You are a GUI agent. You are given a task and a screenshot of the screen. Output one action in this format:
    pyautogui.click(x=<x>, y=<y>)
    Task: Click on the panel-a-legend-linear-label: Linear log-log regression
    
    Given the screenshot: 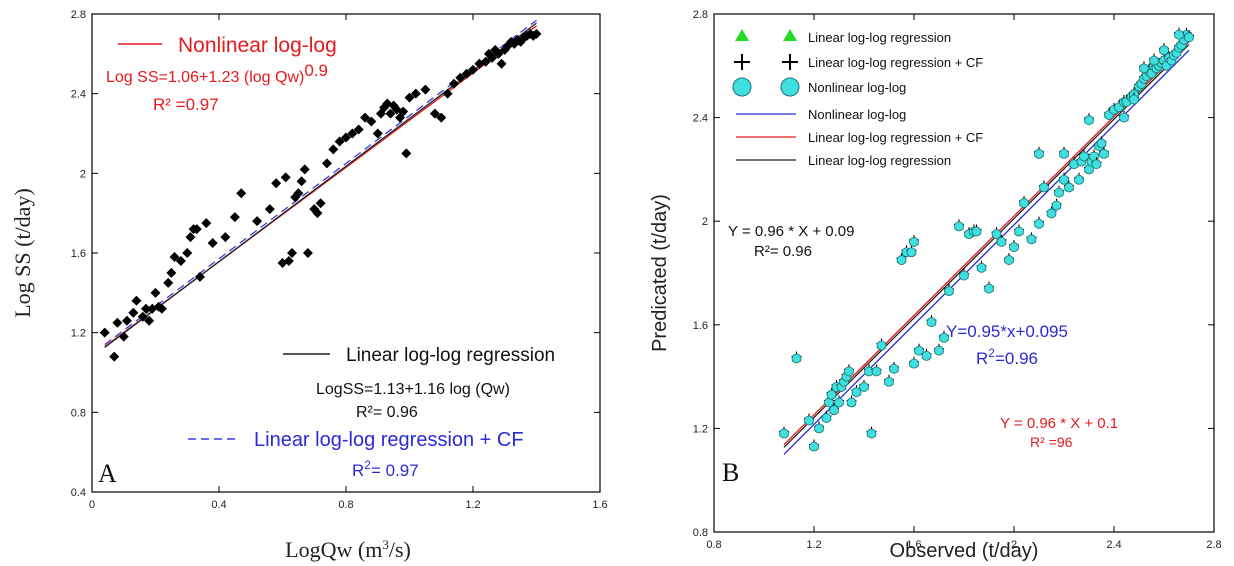 What is the action you would take?
    pyautogui.click(x=450, y=355)
    